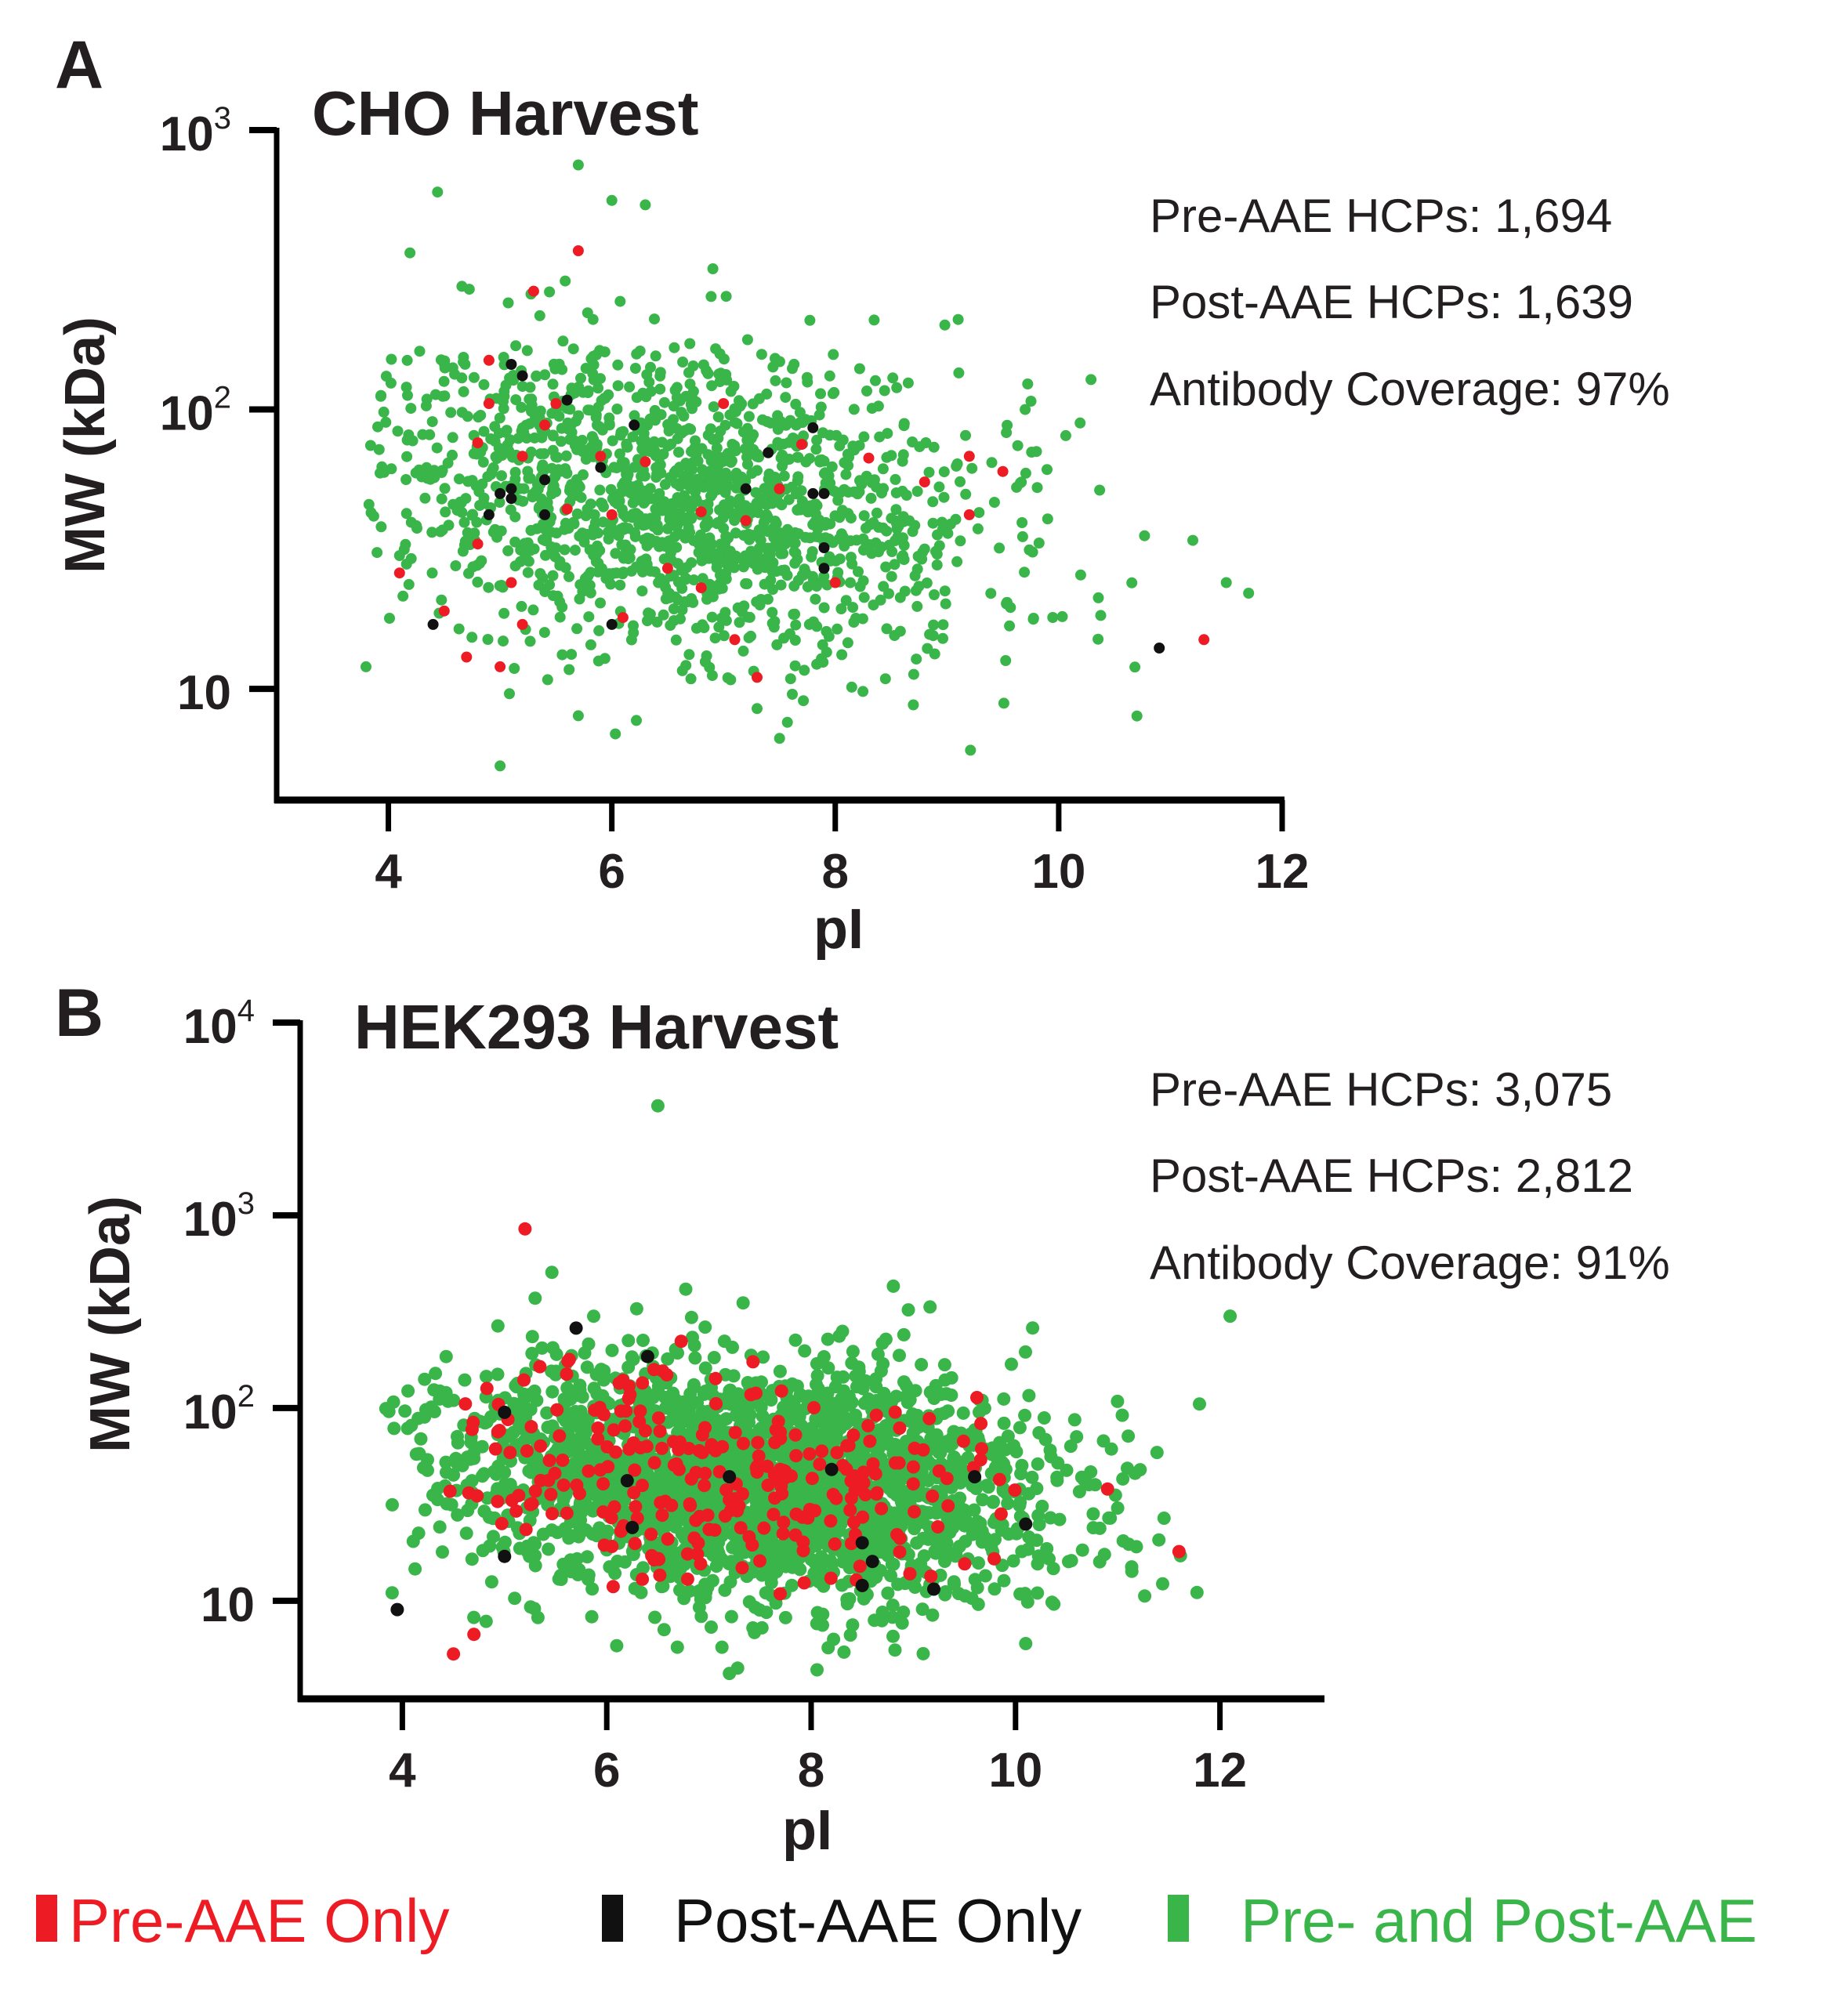  What do you see at coordinates (79, 1014) in the screenshot?
I see `panel-letter-b: B` at bounding box center [79, 1014].